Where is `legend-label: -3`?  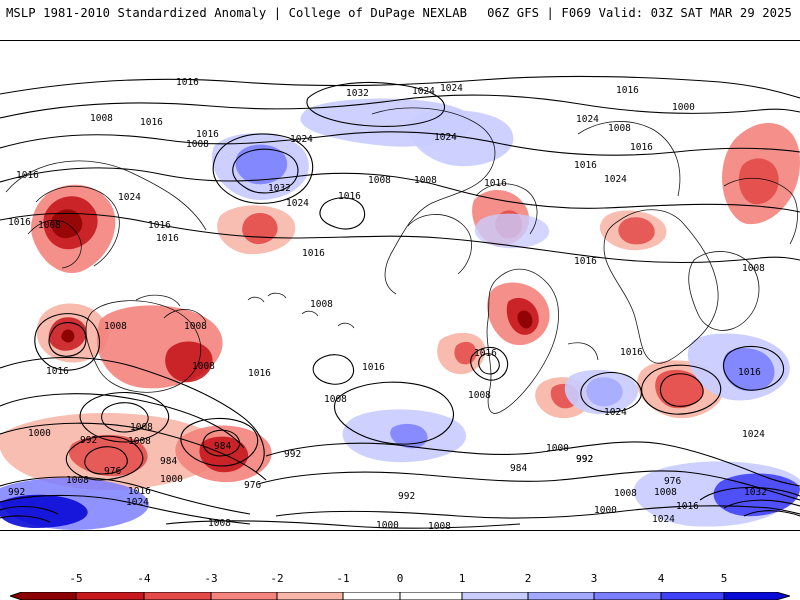
legend-label: -3 is located at coordinates (211, 578).